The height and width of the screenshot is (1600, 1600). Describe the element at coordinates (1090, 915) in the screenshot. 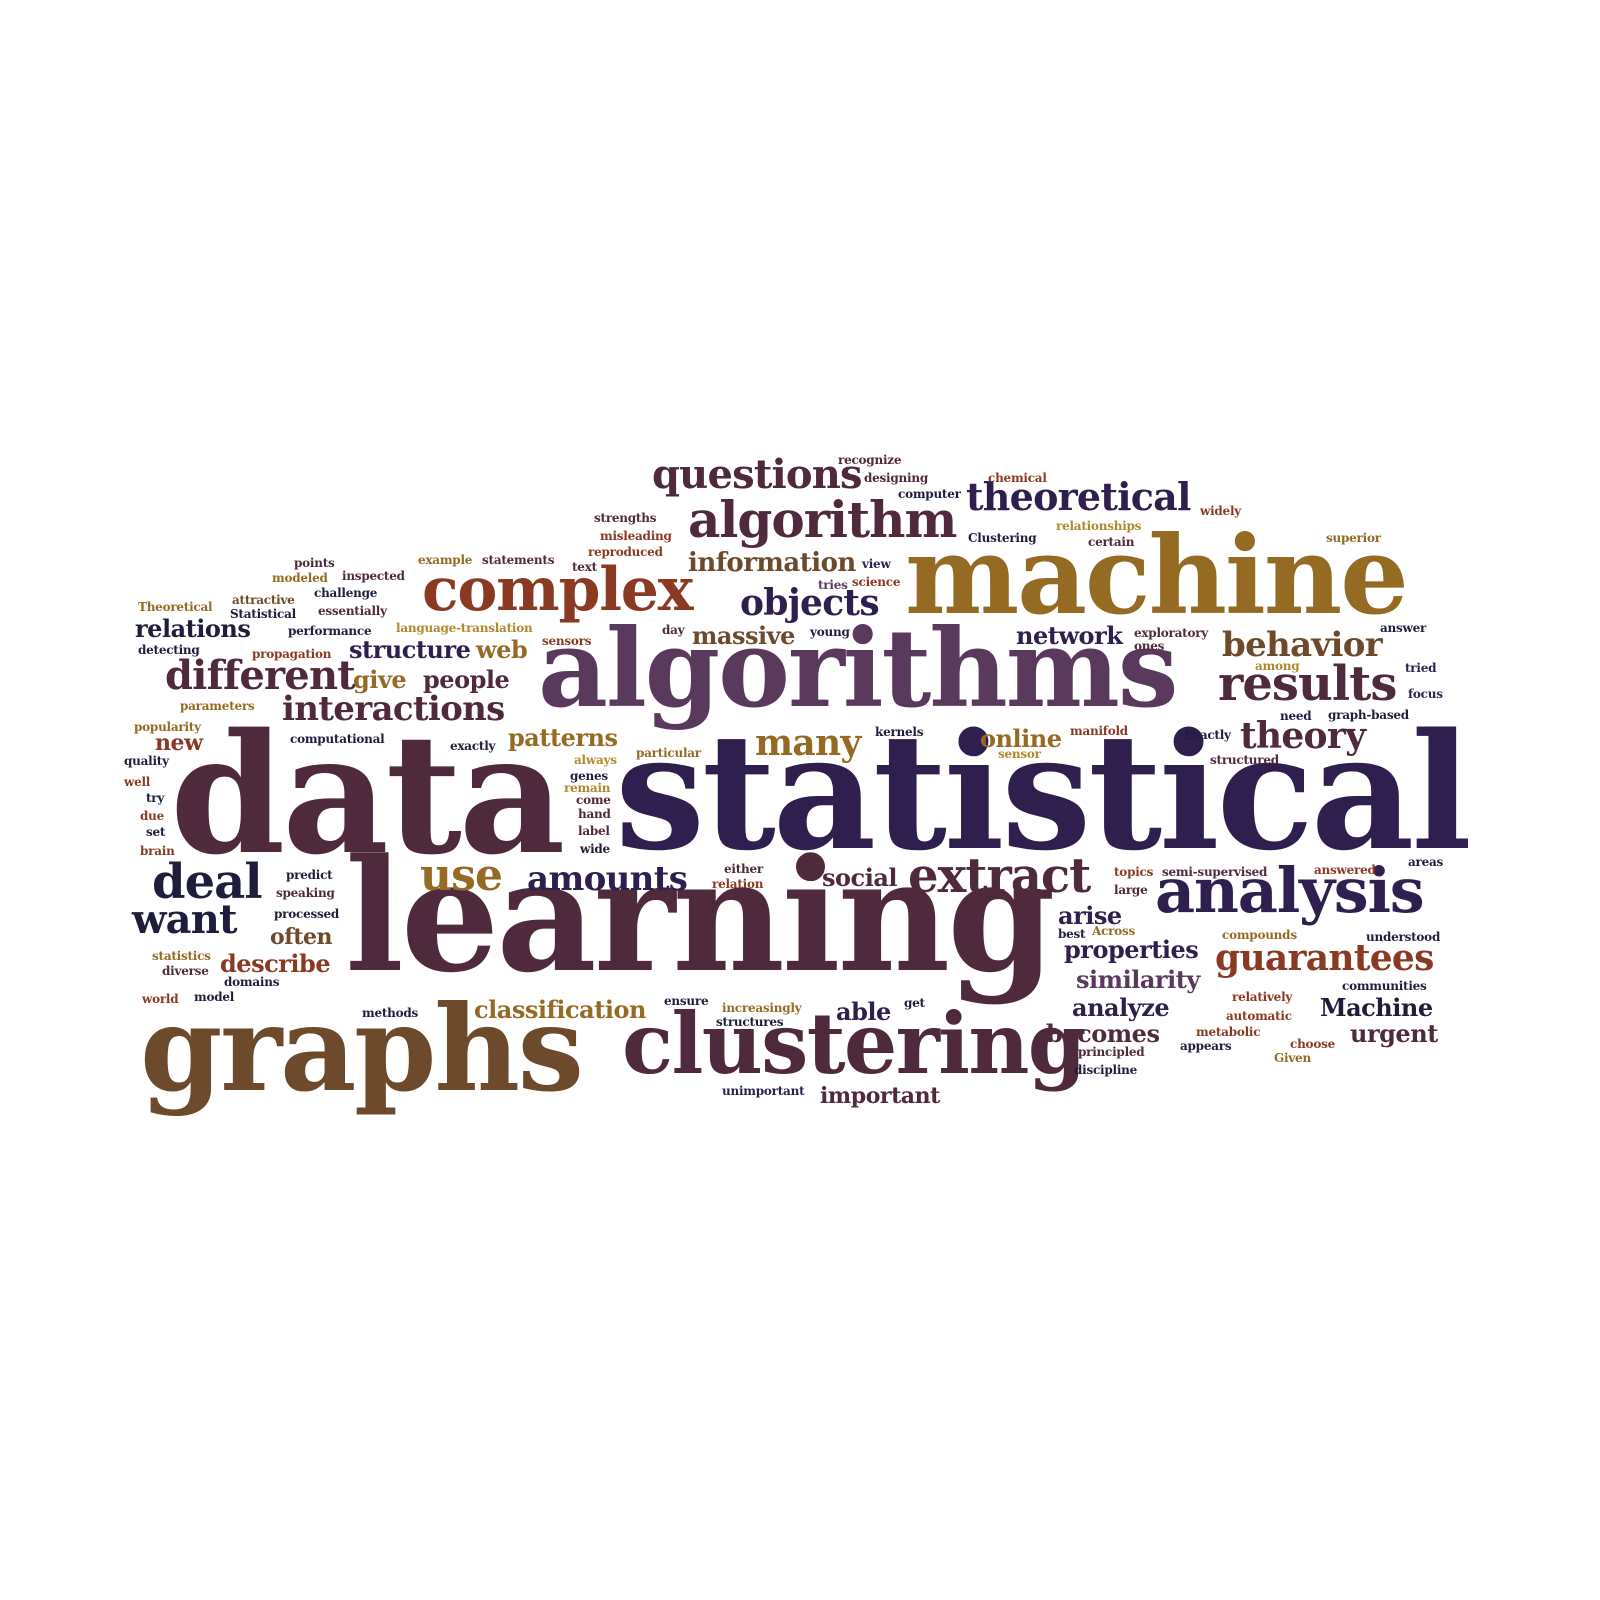

I see `word-arise: arise` at that location.